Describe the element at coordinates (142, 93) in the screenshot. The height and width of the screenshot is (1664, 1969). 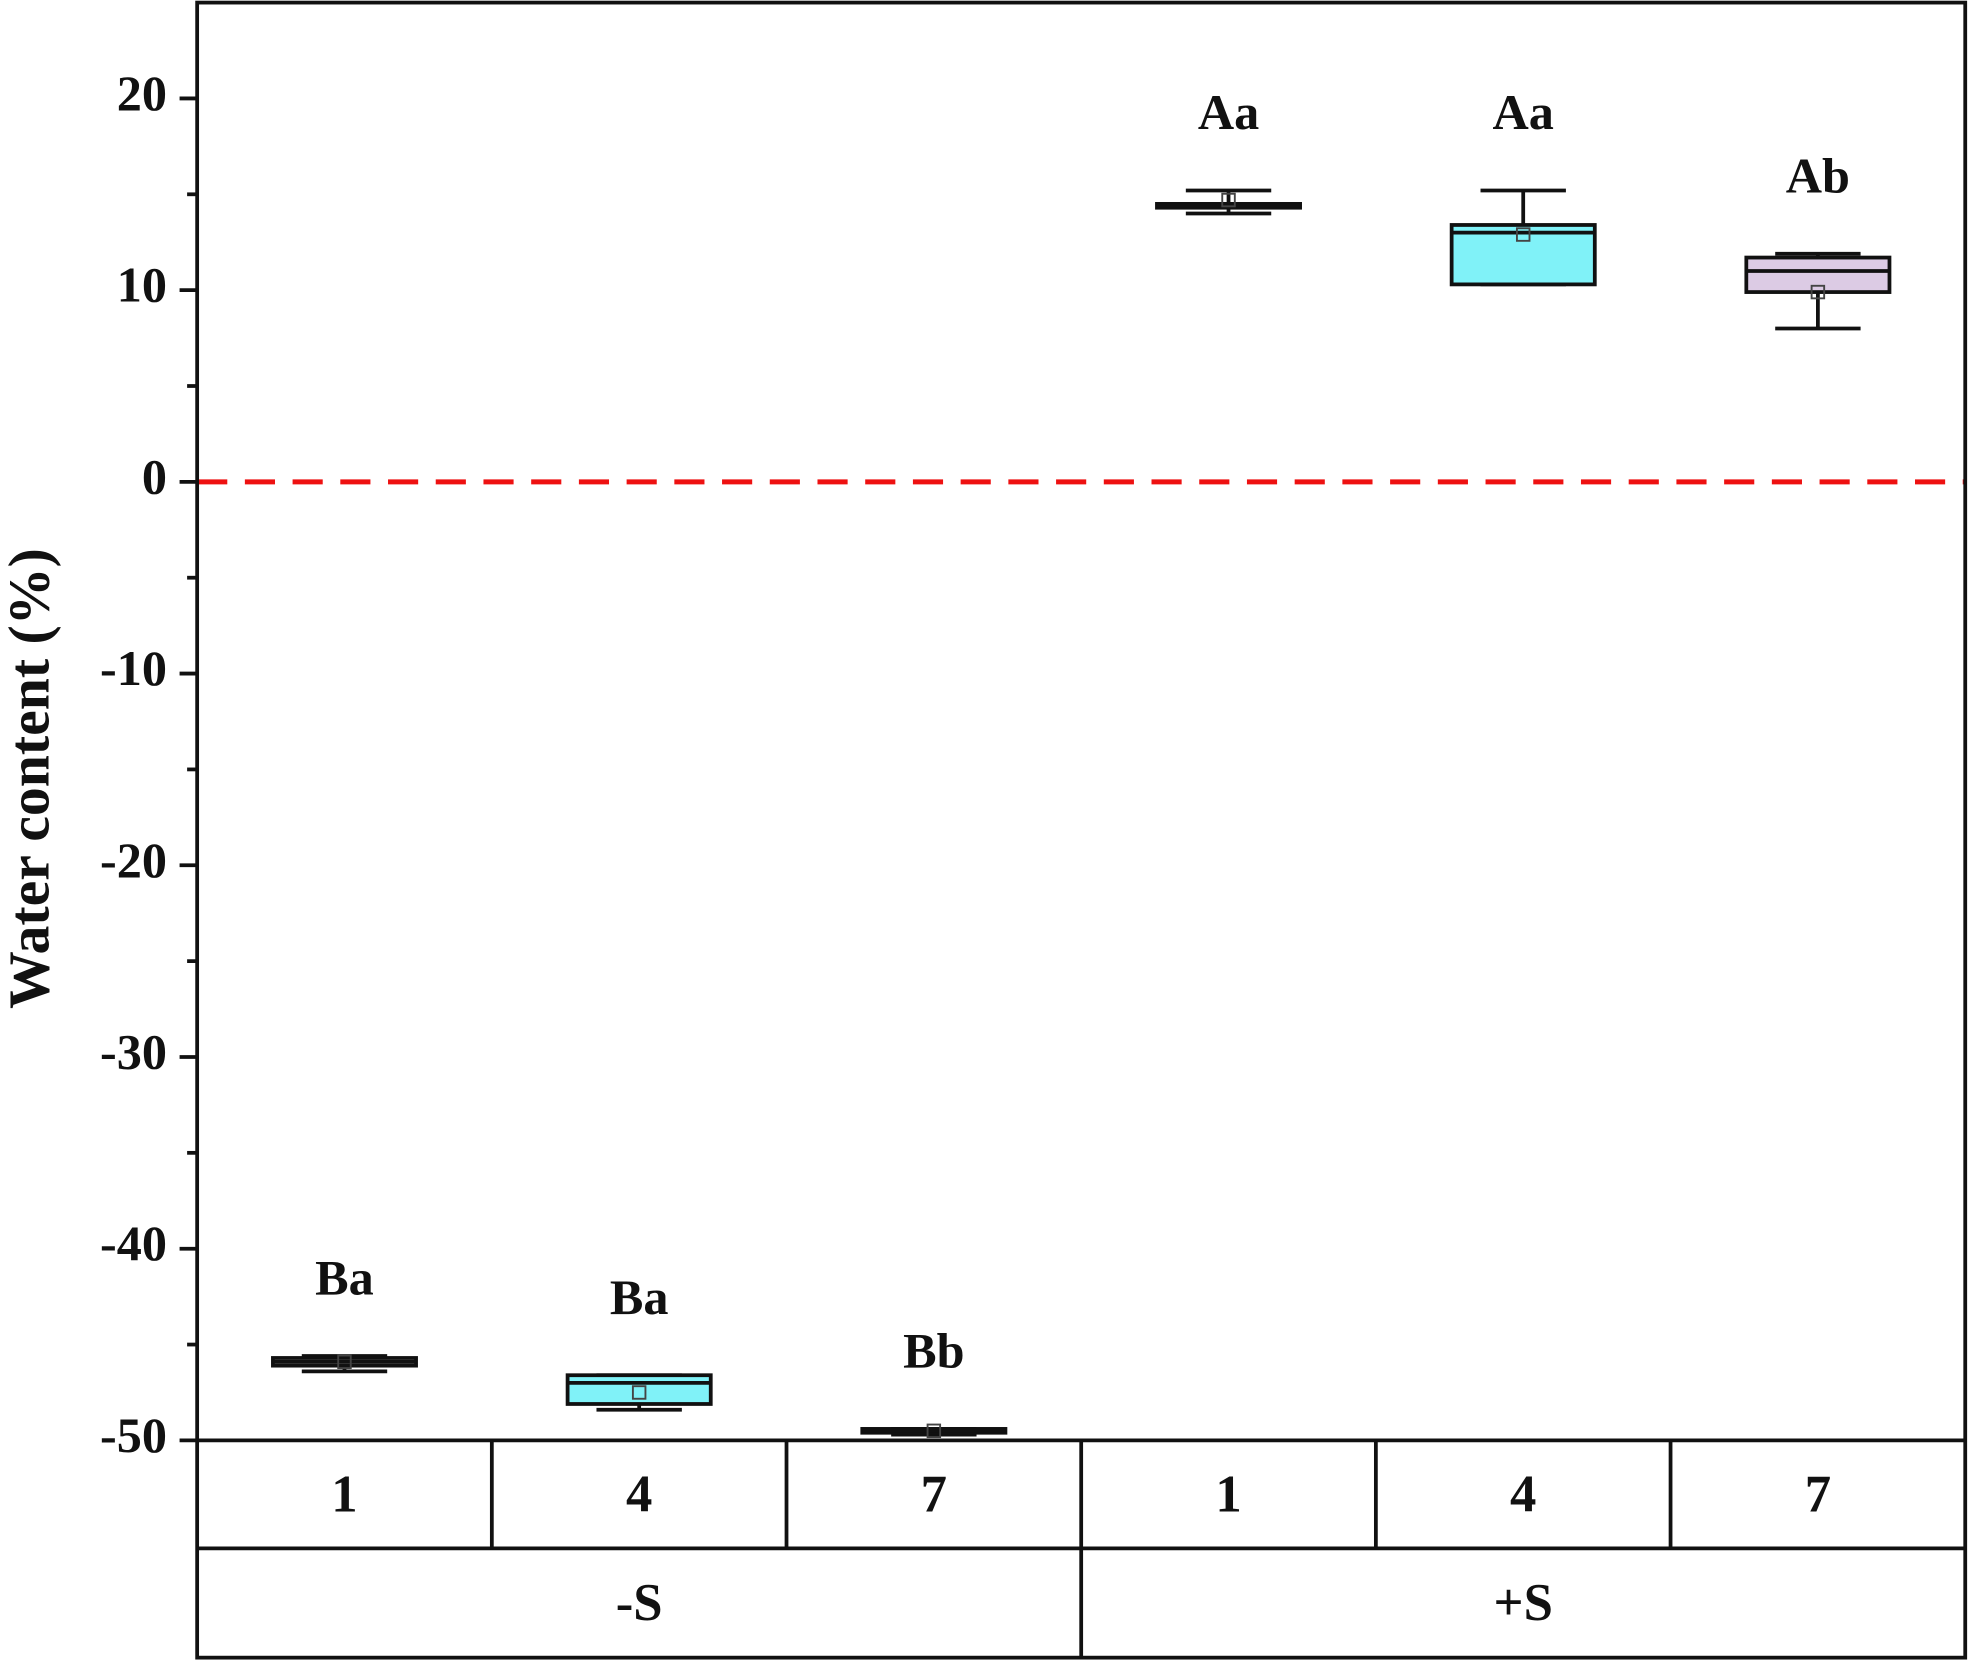
I see `y-tick-label: 20` at that location.